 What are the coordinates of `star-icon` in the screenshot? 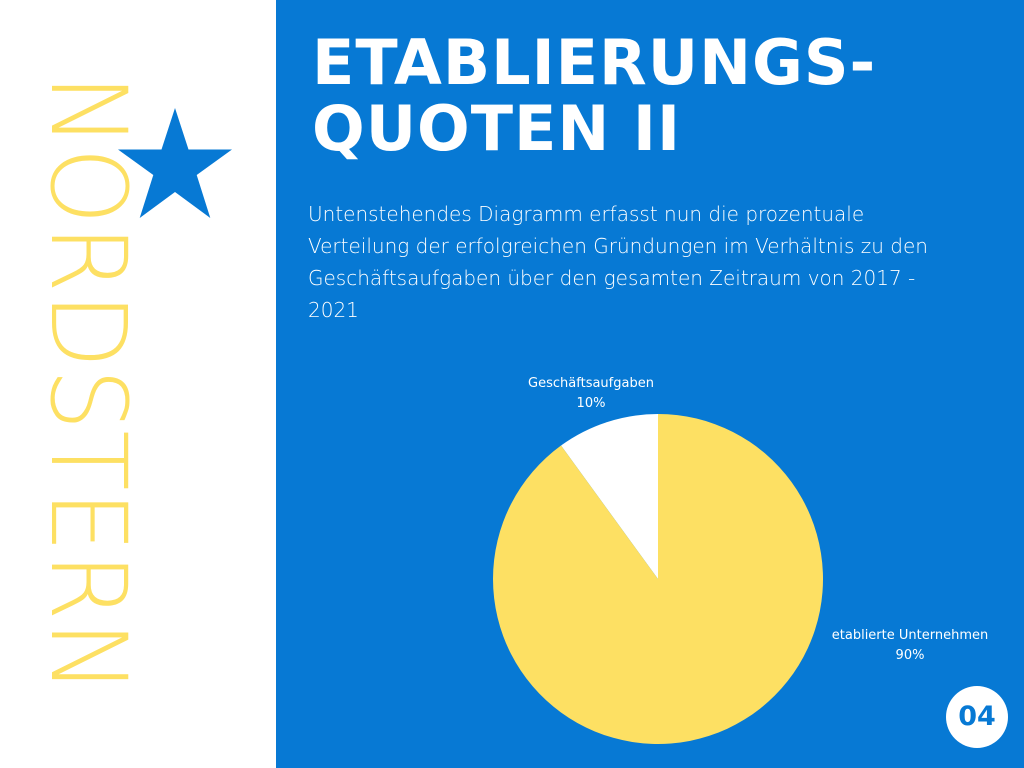 It's located at (175, 163).